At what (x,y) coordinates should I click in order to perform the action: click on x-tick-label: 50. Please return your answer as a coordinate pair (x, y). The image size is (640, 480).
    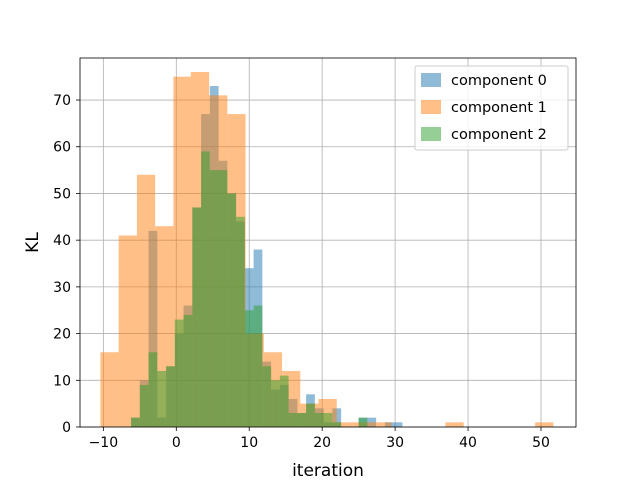
    Looking at the image, I should click on (541, 443).